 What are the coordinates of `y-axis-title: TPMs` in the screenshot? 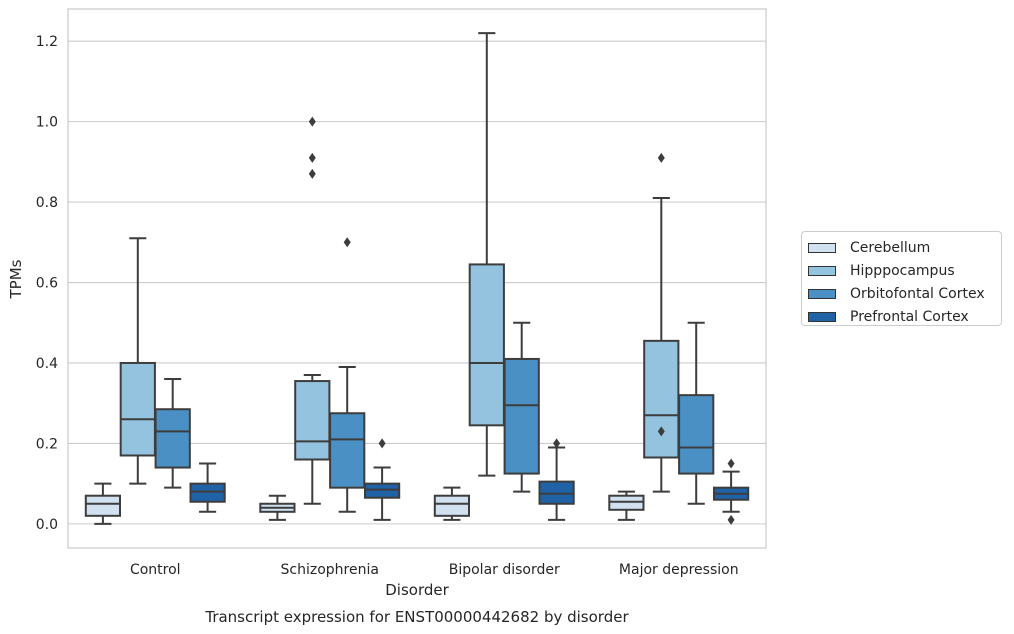 It's located at (16, 279).